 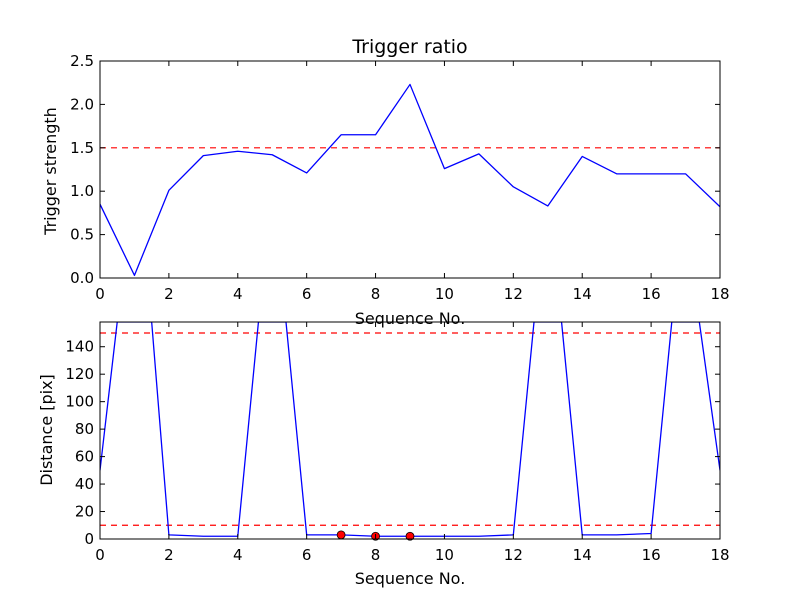 I want to click on y-tick-label: 0, so click(x=89, y=539).